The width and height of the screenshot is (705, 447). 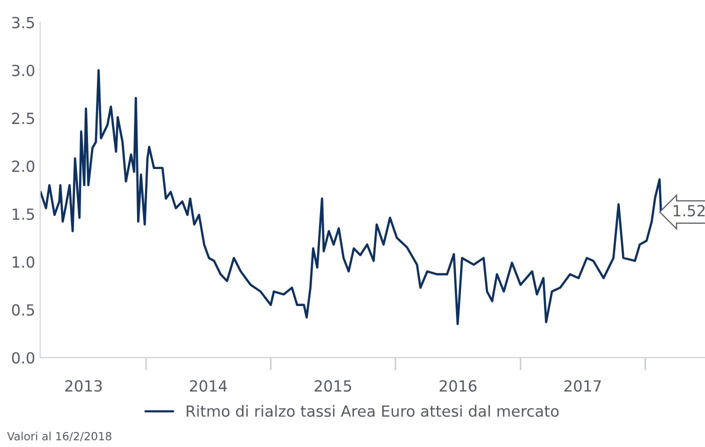 What do you see at coordinates (23, 358) in the screenshot?
I see `y-tick-label: 0.0` at bounding box center [23, 358].